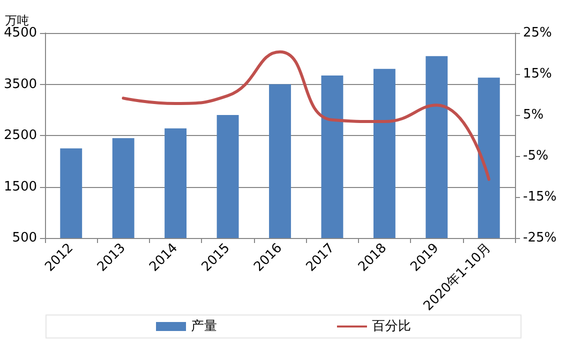 This screenshot has height=340, width=567. What do you see at coordinates (533, 115) in the screenshot?
I see `y2-tick-label: 5%` at bounding box center [533, 115].